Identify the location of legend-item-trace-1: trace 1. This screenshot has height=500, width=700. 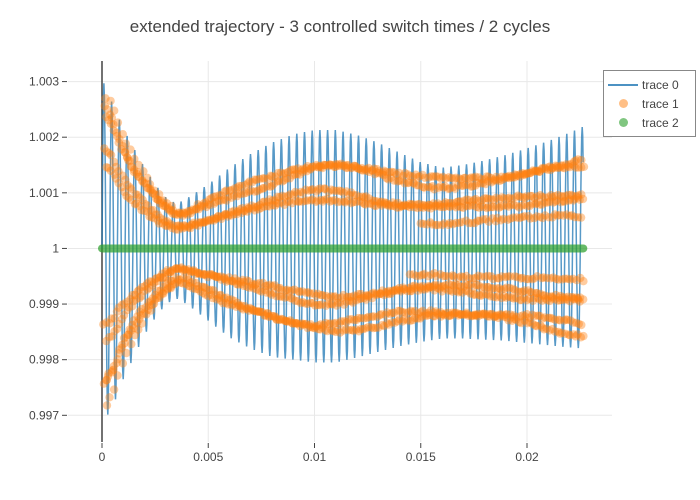
(649, 103).